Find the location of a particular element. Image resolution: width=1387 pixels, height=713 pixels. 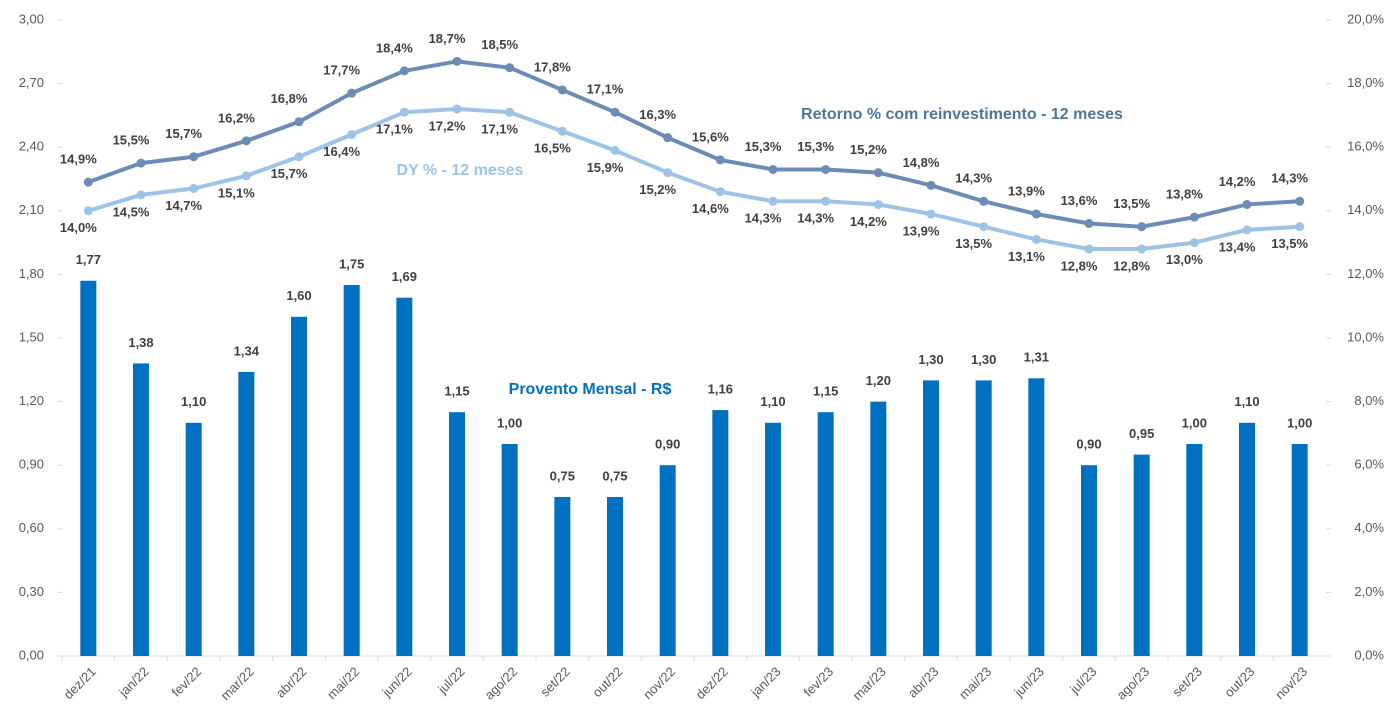

line-value-label: 13,6% is located at coordinates (1079, 200).